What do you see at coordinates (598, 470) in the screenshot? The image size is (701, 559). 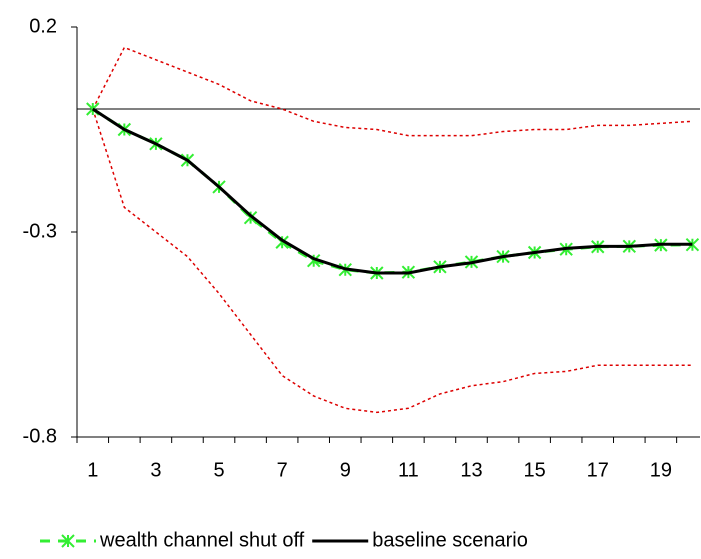 I see `x-tick-label: 17` at bounding box center [598, 470].